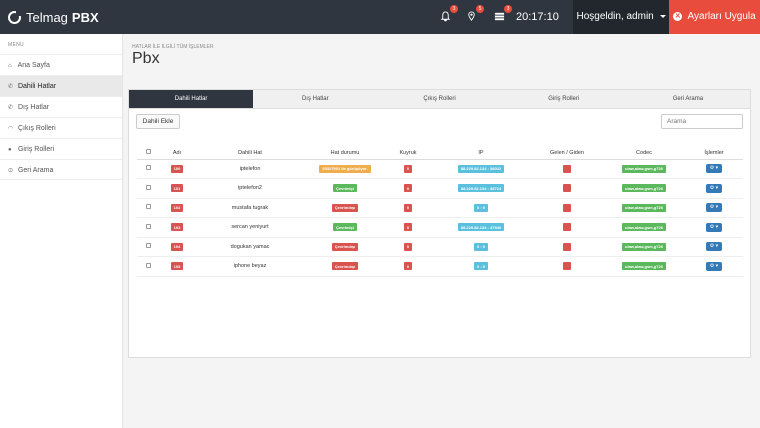 Image resolution: width=760 pixels, height=428 pixels. I want to click on apply-settings-button: ✕ Ayarları Uygula, so click(714, 17).